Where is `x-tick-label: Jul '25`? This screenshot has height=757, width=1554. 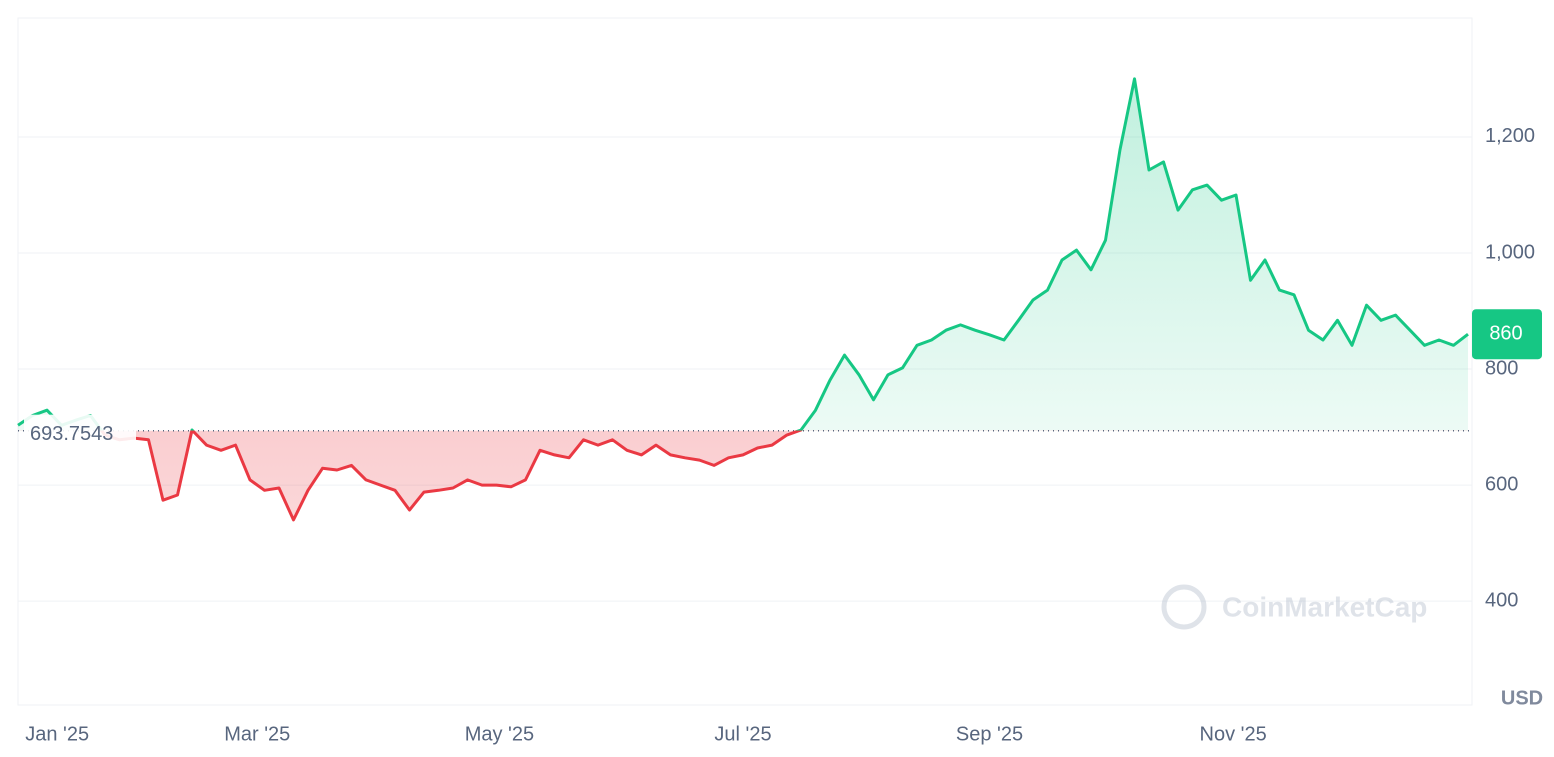 x-tick-label: Jul '25 is located at coordinates (742, 734).